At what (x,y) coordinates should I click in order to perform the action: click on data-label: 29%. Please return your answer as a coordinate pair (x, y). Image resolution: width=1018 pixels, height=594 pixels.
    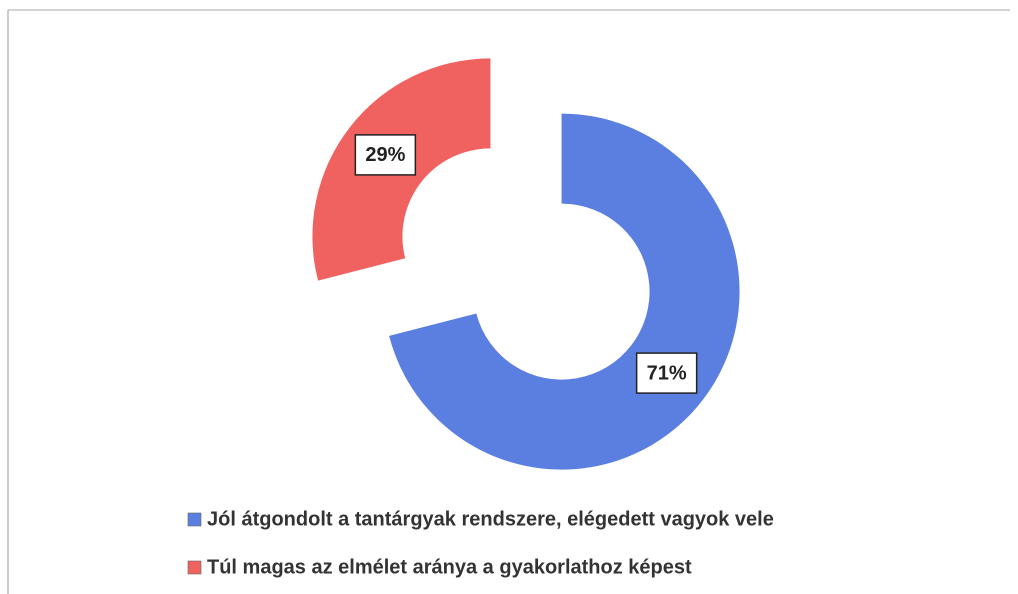
    Looking at the image, I should click on (385, 155).